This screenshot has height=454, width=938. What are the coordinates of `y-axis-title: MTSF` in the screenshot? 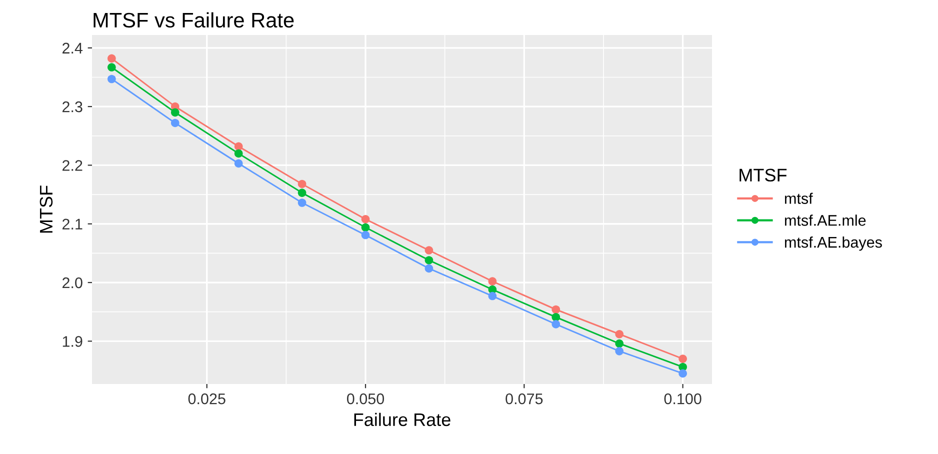 It's located at (46, 209).